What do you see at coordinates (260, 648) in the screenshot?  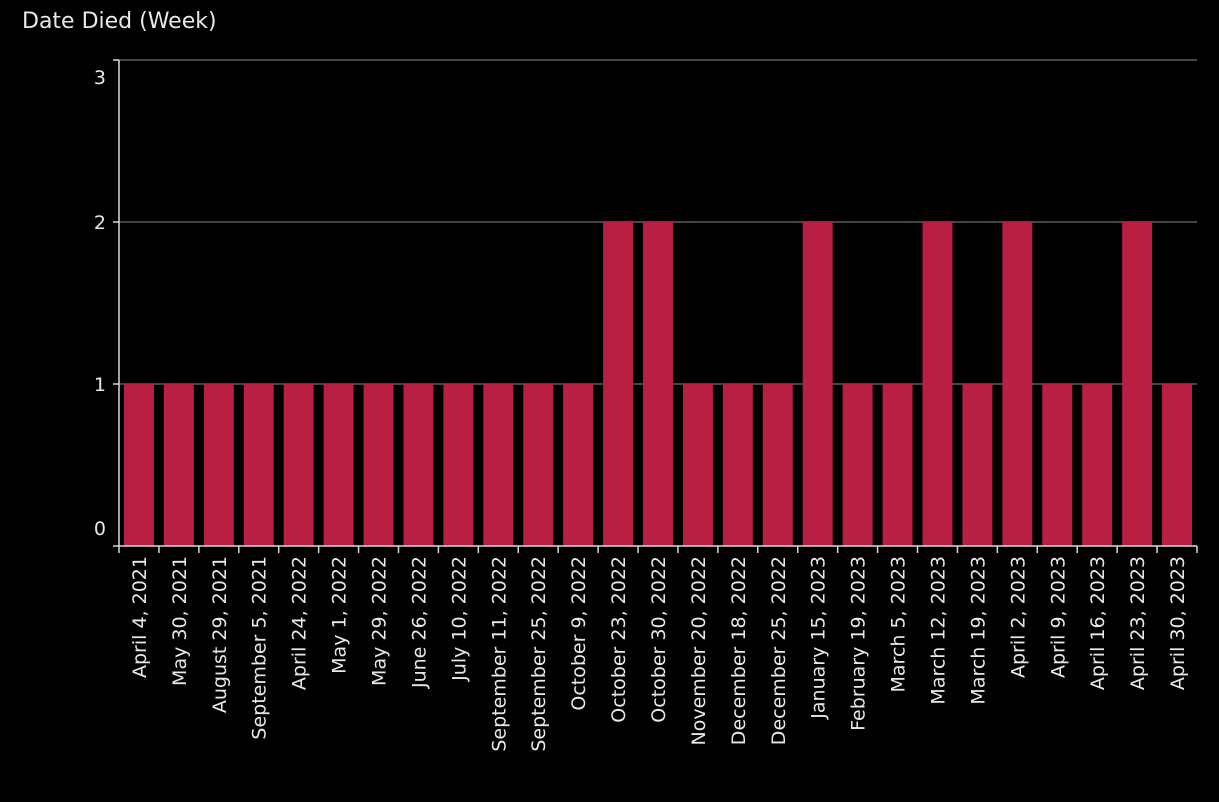 I see `x-tick-label: September 5, 2021` at bounding box center [260, 648].